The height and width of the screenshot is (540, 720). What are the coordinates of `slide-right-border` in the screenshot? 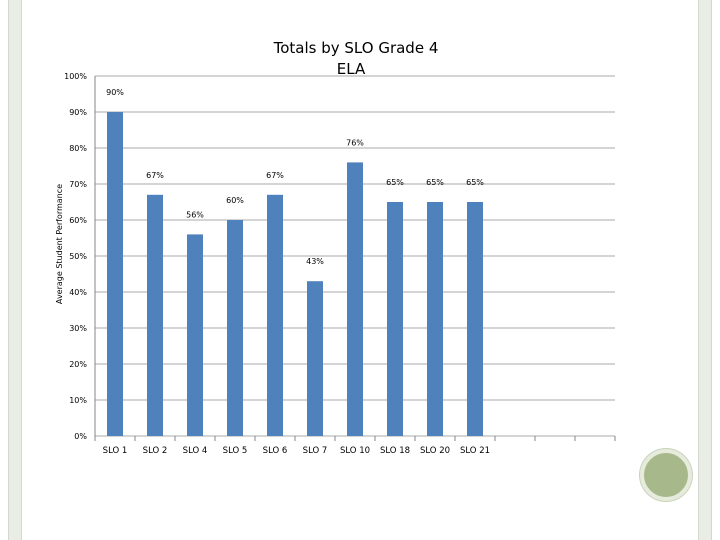 It's located at (705, 270).